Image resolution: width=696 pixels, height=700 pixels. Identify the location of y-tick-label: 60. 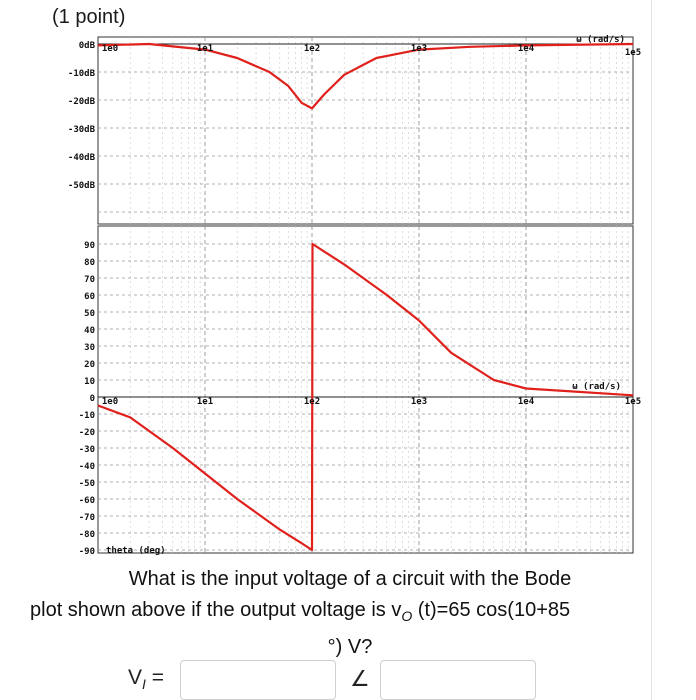
(89, 297).